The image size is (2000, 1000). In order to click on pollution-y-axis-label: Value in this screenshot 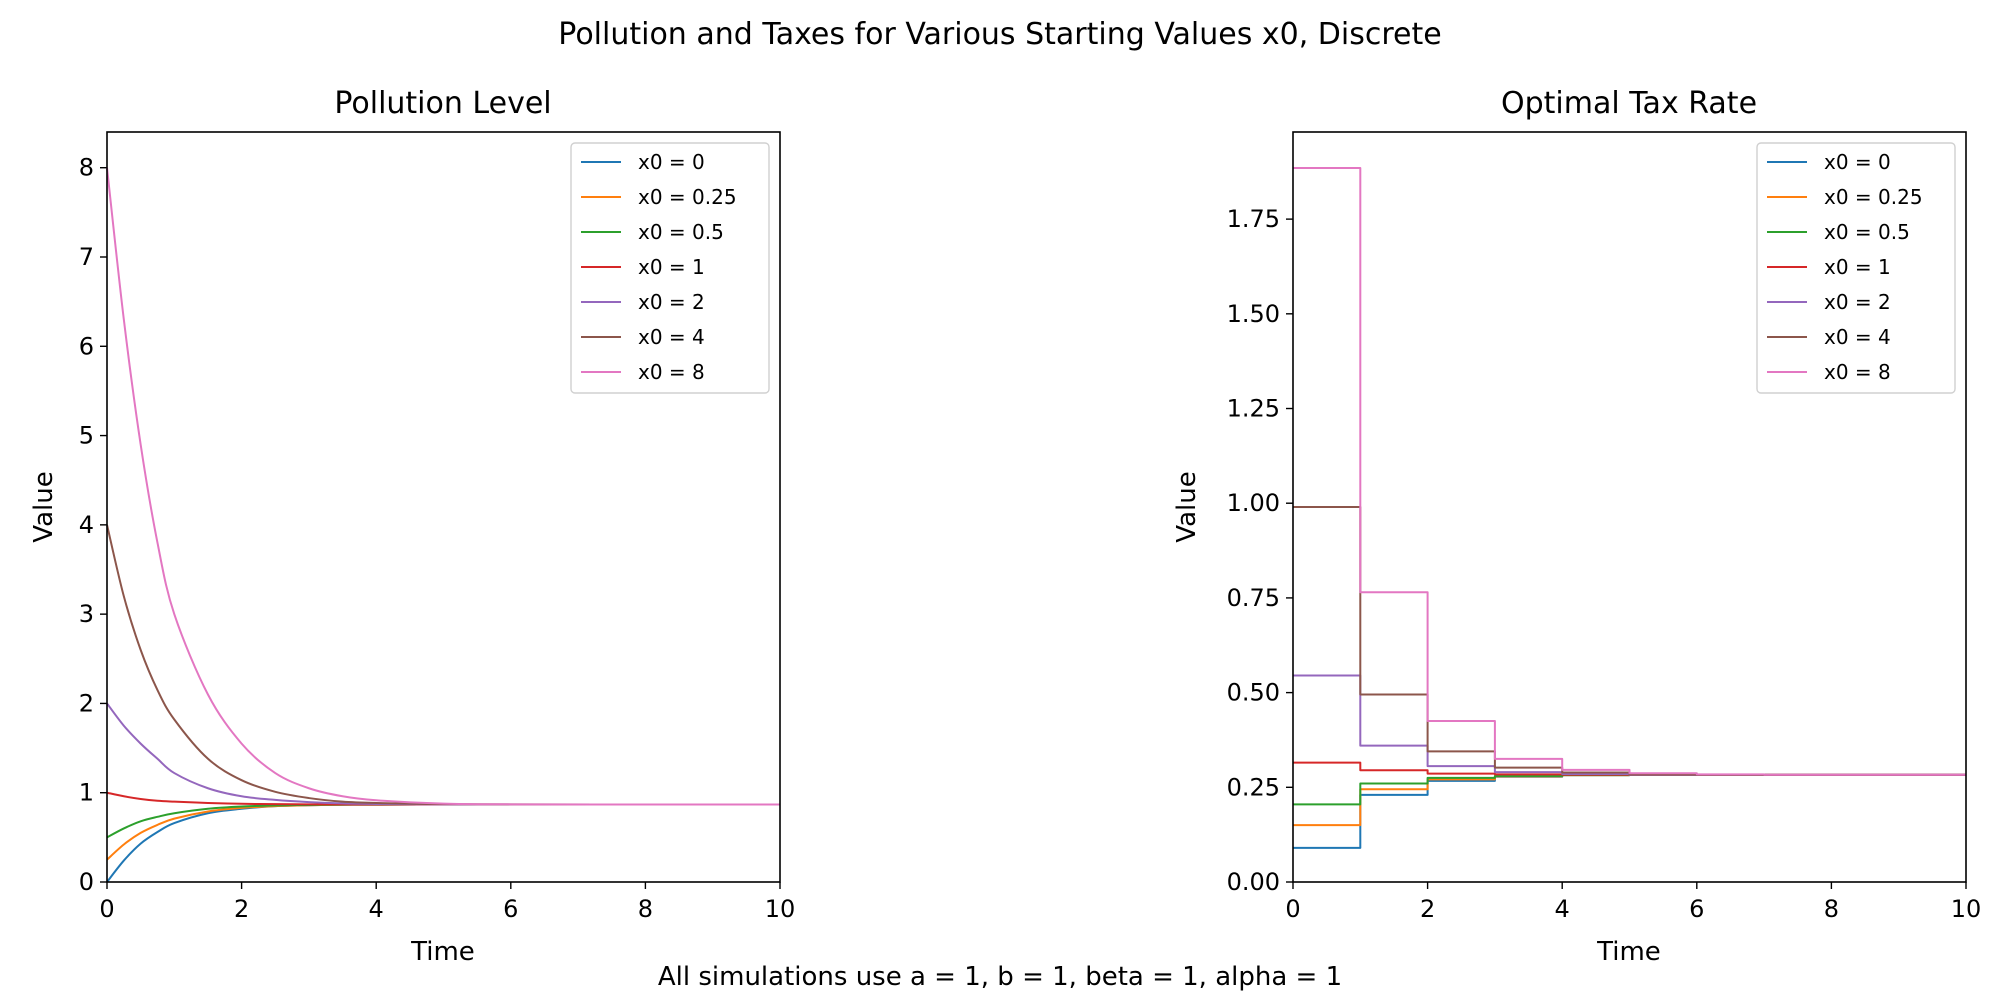, I will do `click(44, 506)`.